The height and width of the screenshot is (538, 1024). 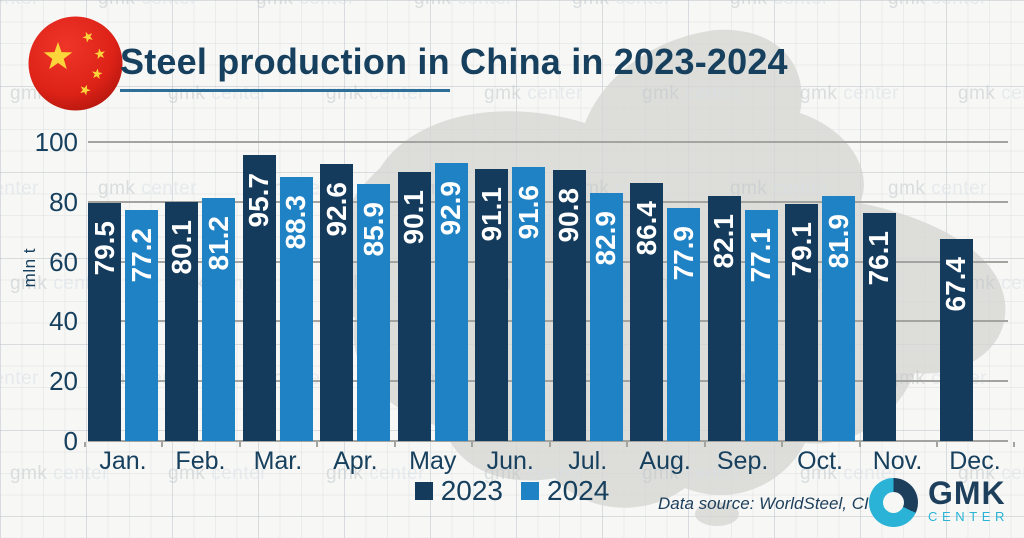 I want to click on chart-legend: 2023 2024, so click(x=512, y=490).